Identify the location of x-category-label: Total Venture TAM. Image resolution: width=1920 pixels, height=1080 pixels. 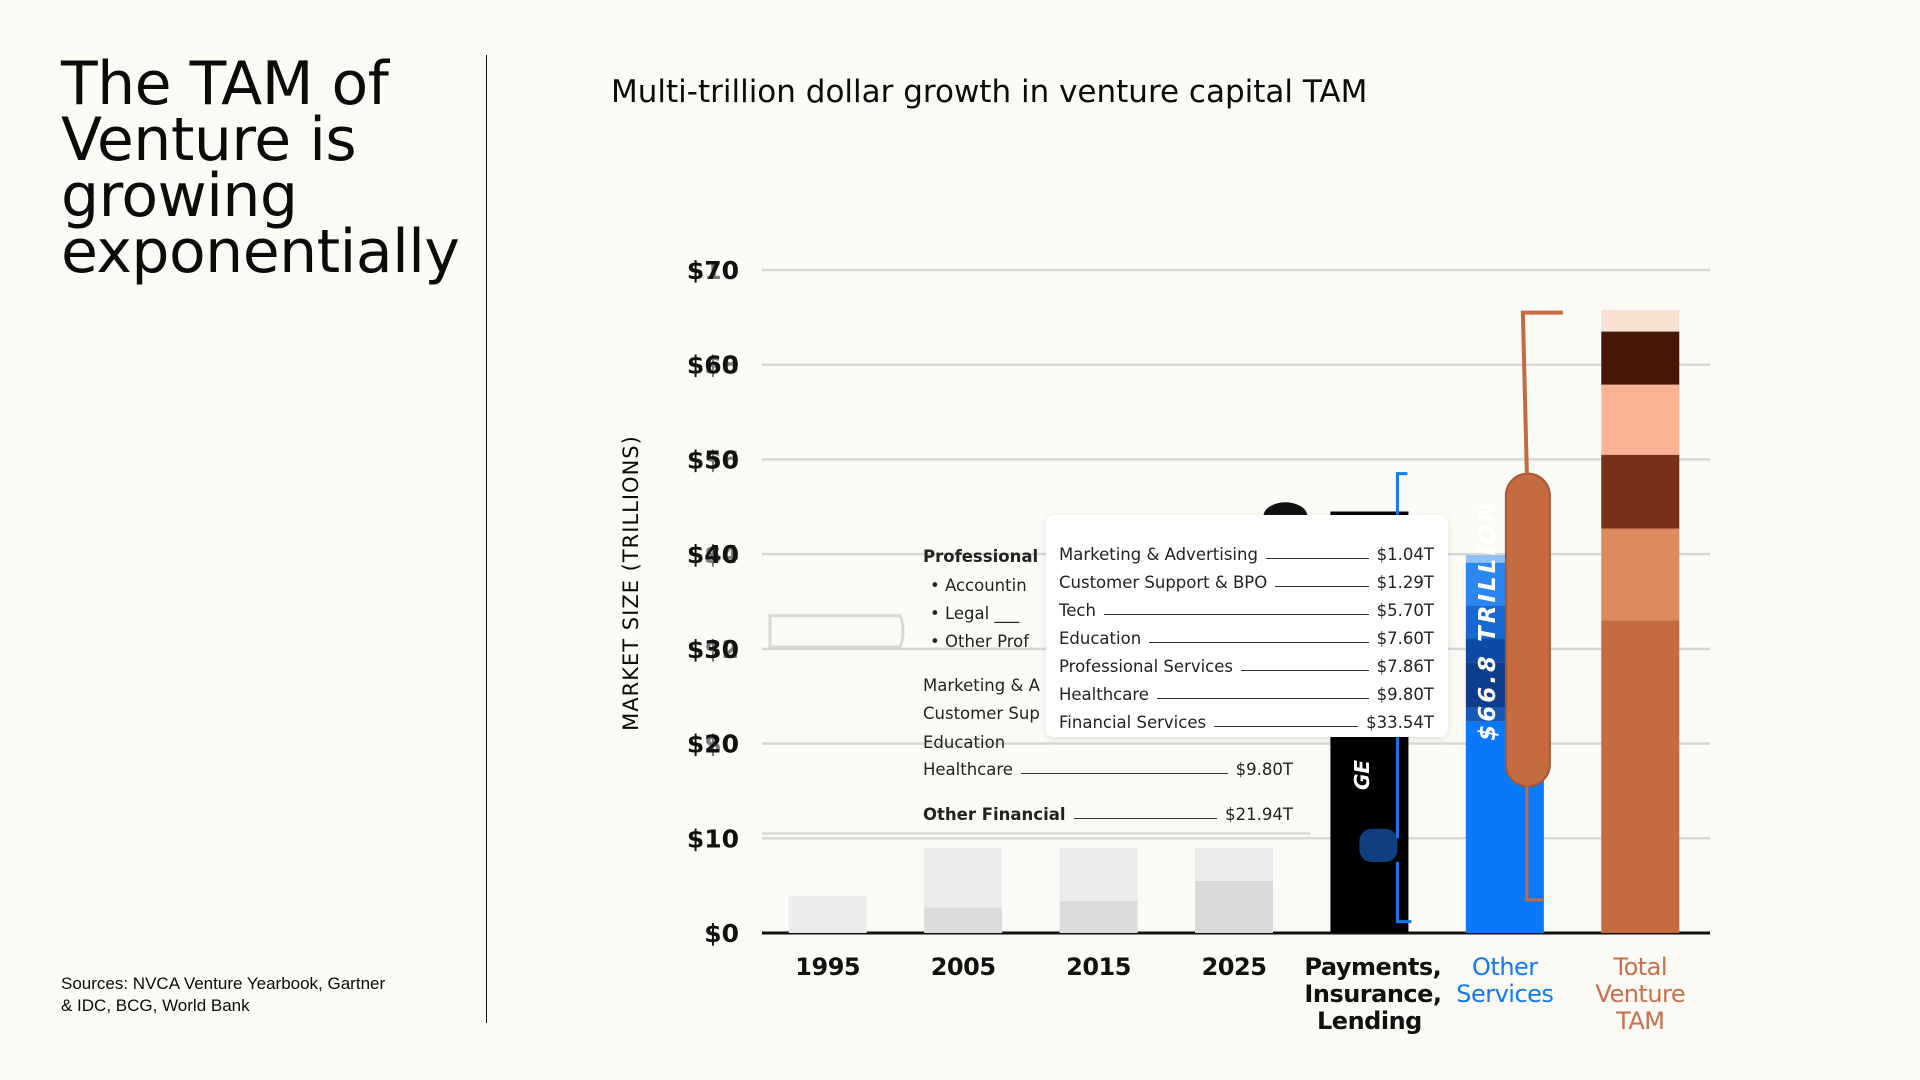
(1640, 994).